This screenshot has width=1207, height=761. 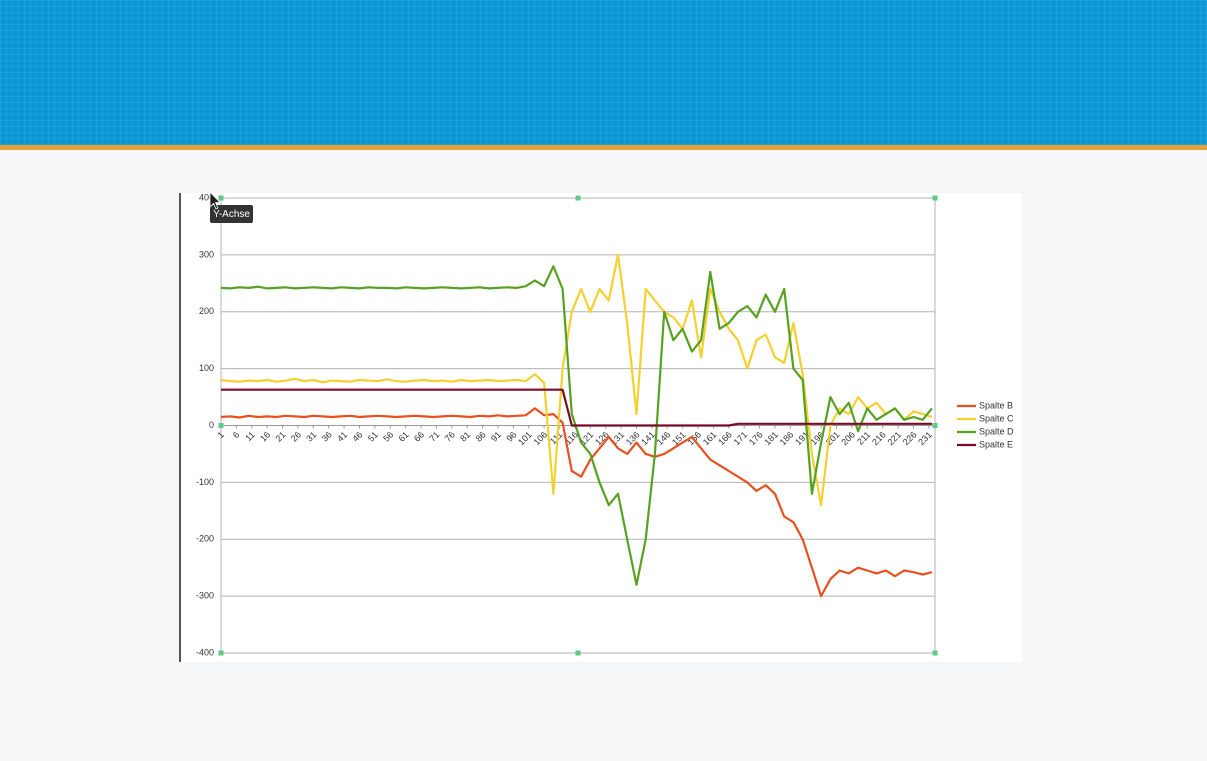 I want to click on mouse-cursor, so click(x=215, y=200).